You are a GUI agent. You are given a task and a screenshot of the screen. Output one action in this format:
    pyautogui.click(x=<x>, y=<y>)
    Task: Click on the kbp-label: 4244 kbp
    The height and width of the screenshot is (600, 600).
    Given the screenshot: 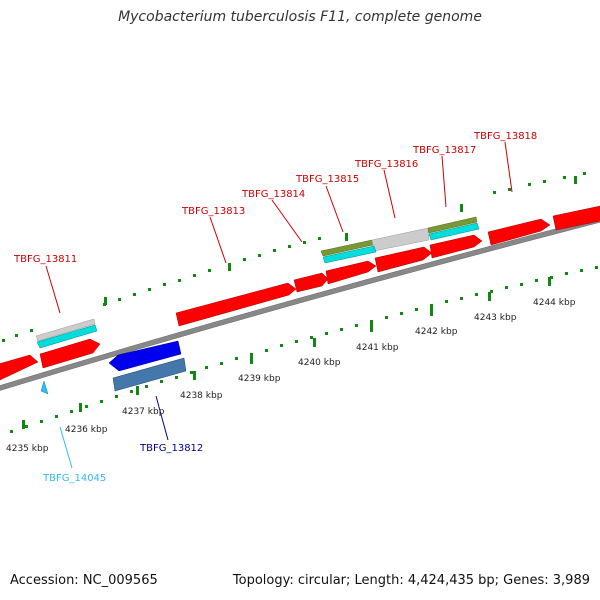 What is the action you would take?
    pyautogui.click(x=554, y=303)
    